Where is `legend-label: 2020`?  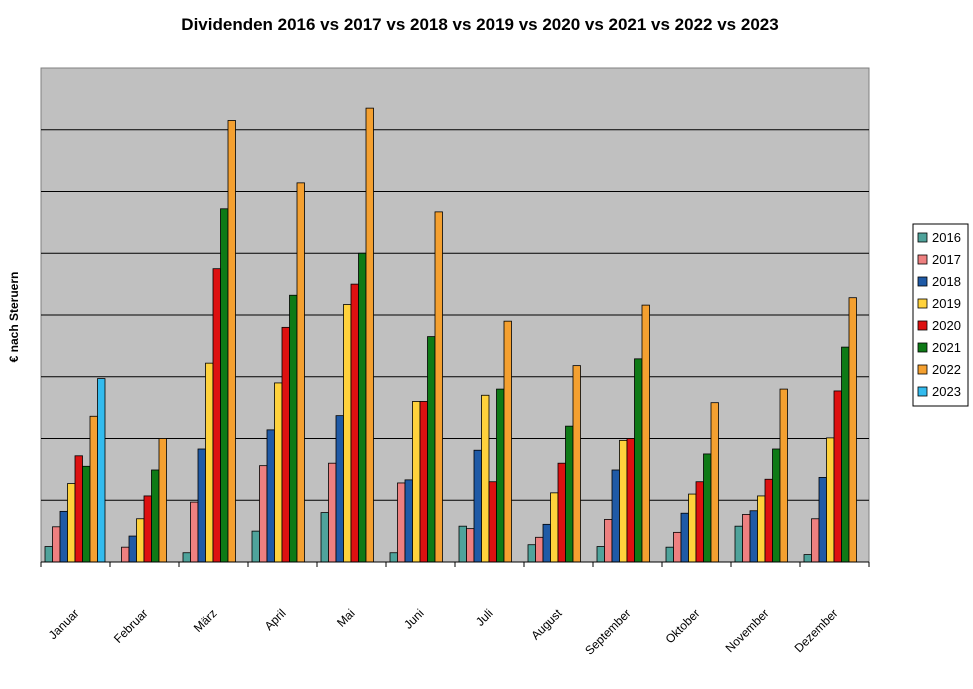
legend-label: 2020 is located at coordinates (946, 325).